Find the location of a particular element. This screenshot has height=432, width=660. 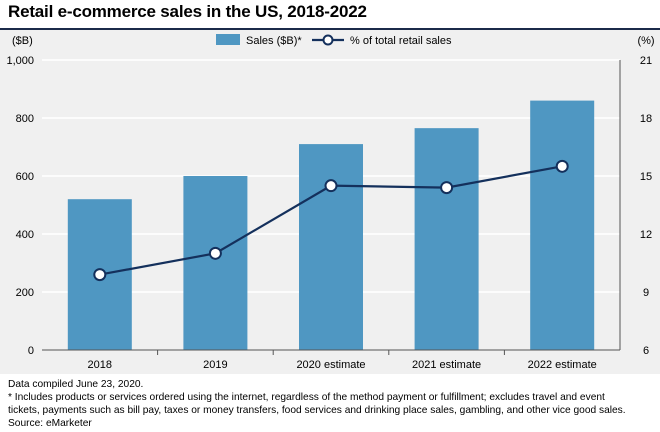

x-tick-label: 2018 is located at coordinates (100, 365).